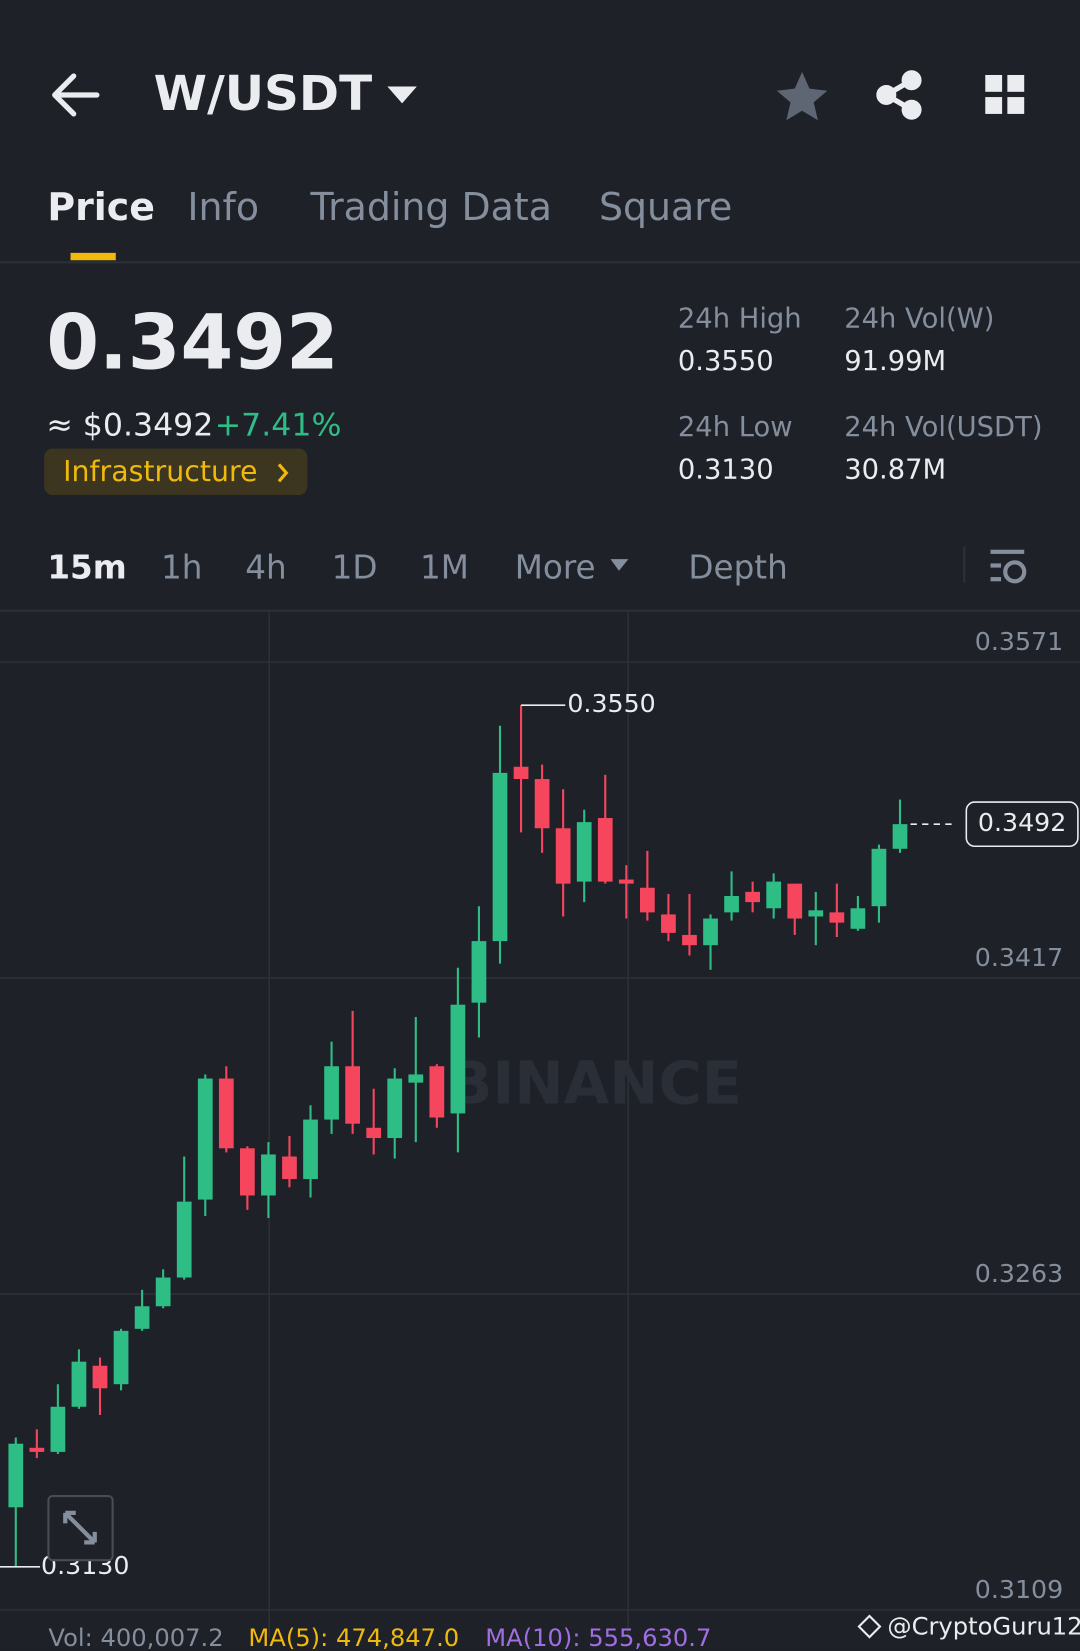 The image size is (1080, 1651). What do you see at coordinates (735, 427) in the screenshot?
I see `stat-label: 24h Low` at bounding box center [735, 427].